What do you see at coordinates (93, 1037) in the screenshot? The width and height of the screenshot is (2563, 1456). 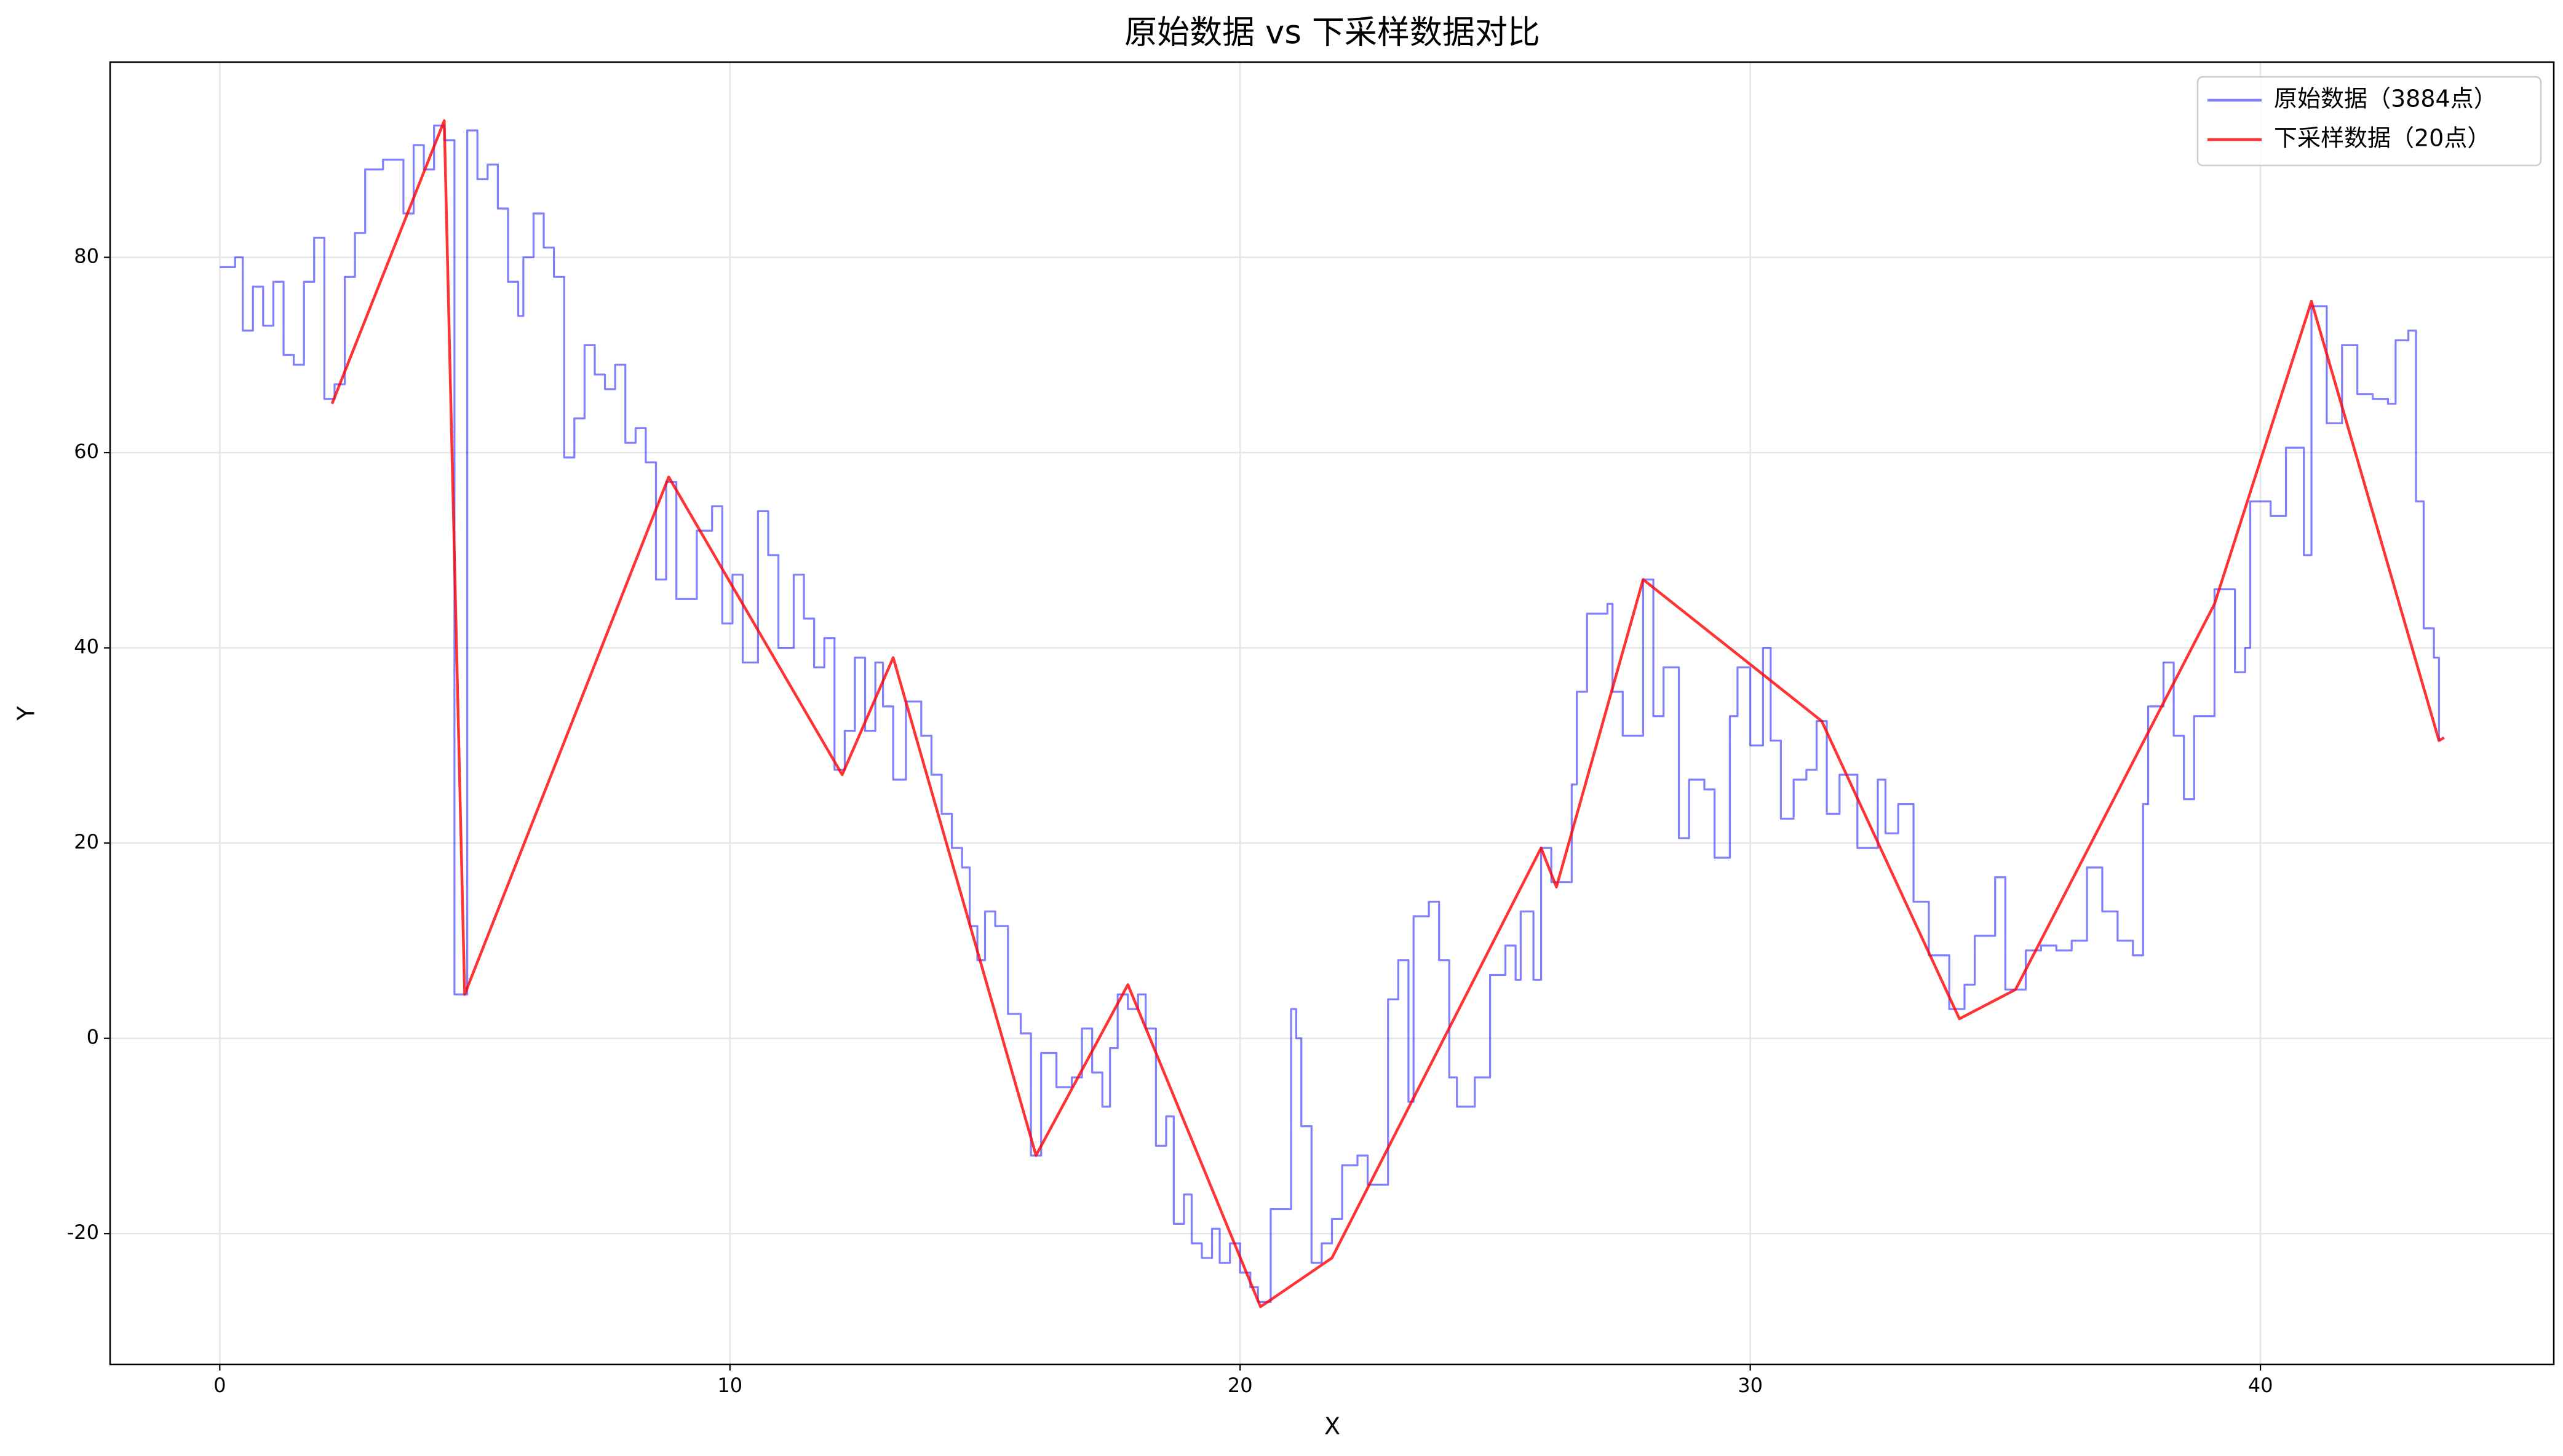 I see `y-tick-label: 0` at bounding box center [93, 1037].